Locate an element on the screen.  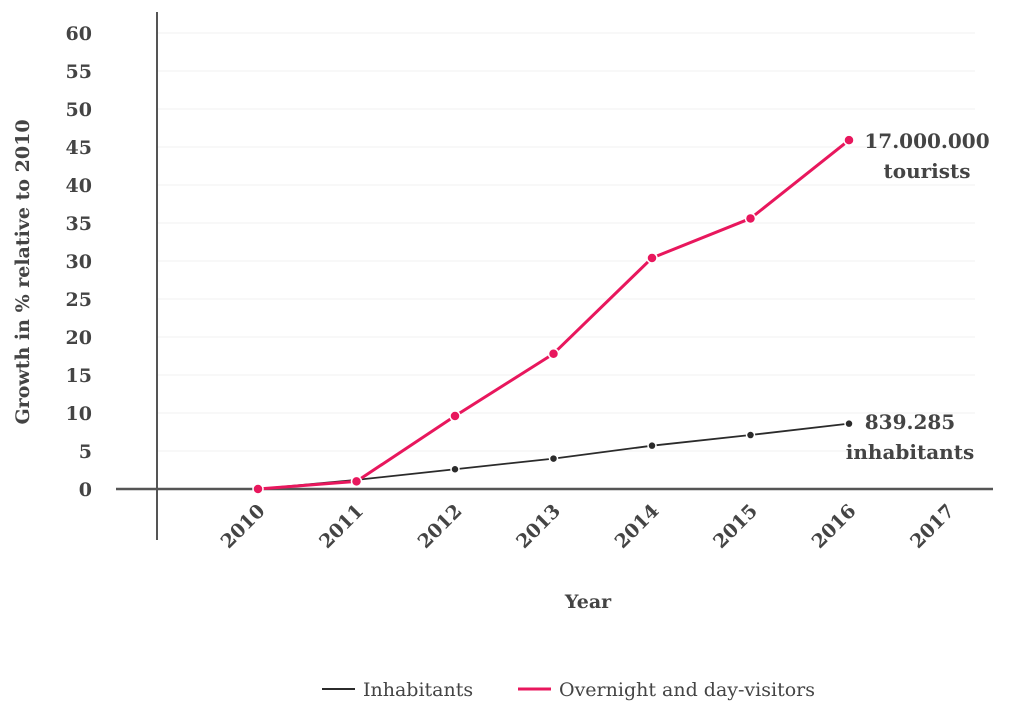
series-0-point-2012 is located at coordinates (455, 469).